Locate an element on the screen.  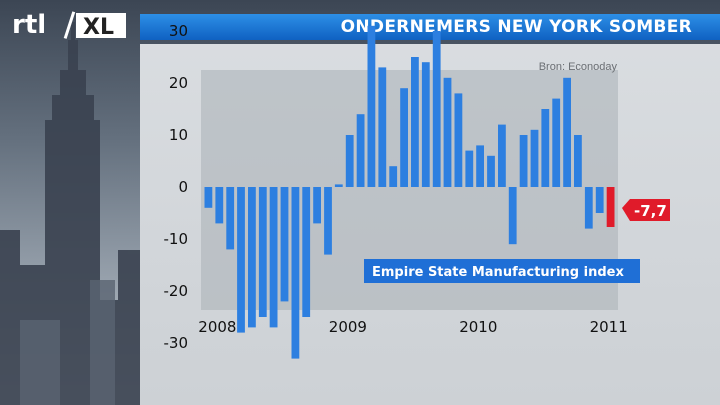
chart-title: Empire State Manufacturing index is located at coordinates (498, 272).